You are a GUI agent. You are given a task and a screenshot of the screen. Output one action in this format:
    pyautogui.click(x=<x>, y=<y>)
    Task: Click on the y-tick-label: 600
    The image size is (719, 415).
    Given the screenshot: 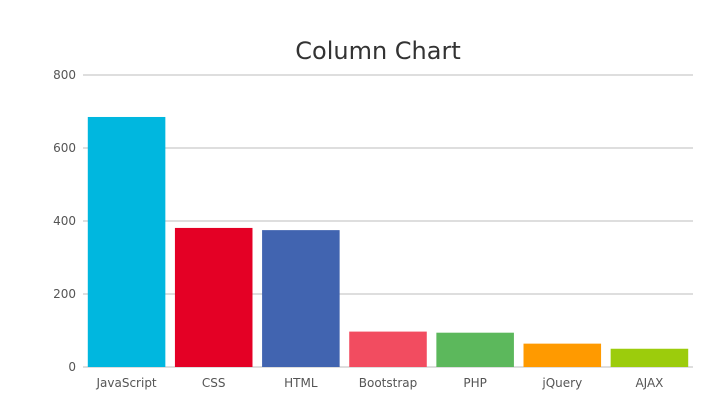 What is the action you would take?
    pyautogui.click(x=64, y=148)
    